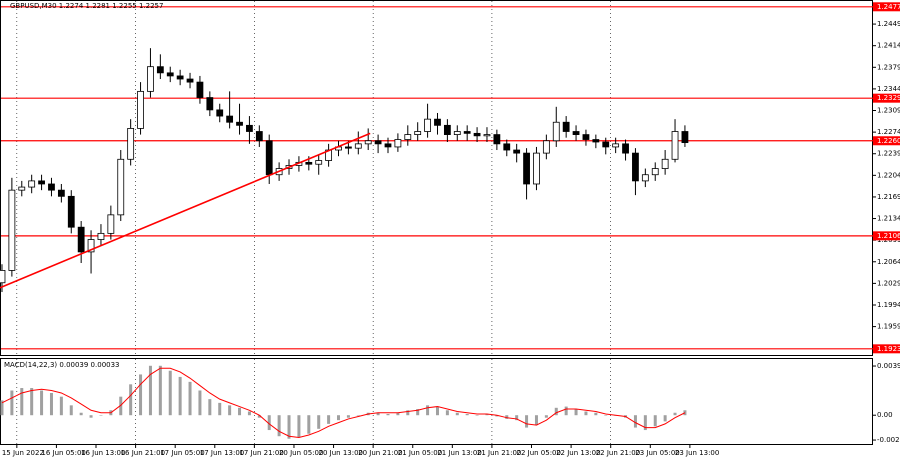 Image resolution: width=900 pixels, height=460 pixels. Describe the element at coordinates (888, 175) in the screenshot. I see `y-tick-label: 1.2204` at that location.